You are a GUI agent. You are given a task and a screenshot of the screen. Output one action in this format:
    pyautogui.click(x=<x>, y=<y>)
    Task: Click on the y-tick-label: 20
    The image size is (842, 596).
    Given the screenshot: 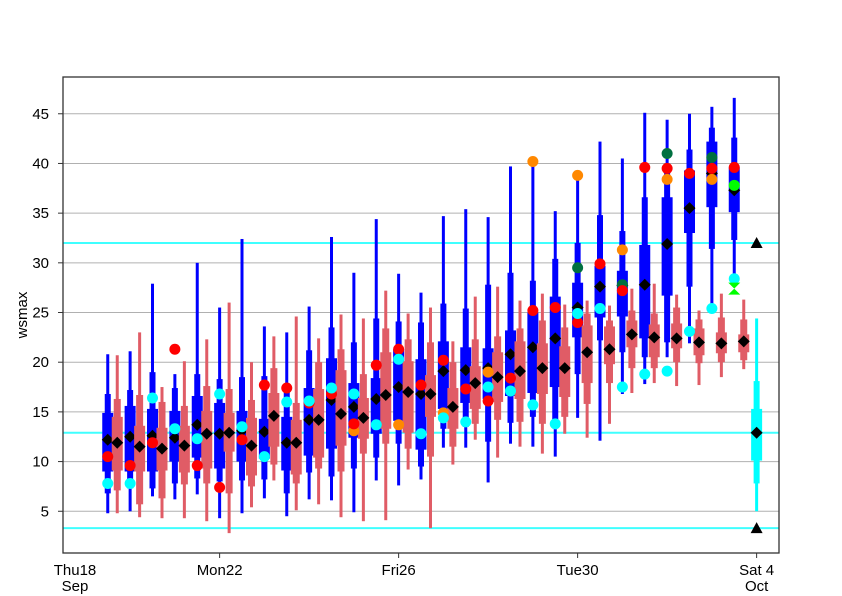 What is the action you would take?
    pyautogui.click(x=40, y=362)
    